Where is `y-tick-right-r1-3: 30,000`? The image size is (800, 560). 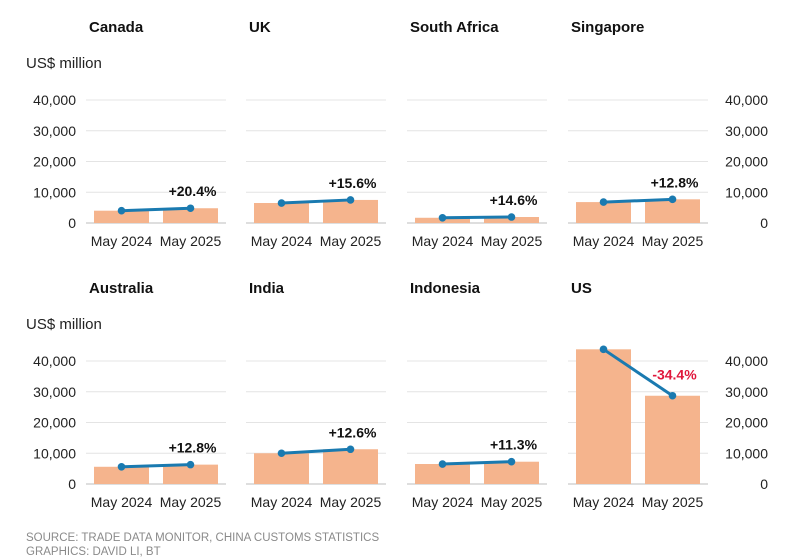
y-tick-right-r1-3: 30,000 is located at coordinates (746, 392).